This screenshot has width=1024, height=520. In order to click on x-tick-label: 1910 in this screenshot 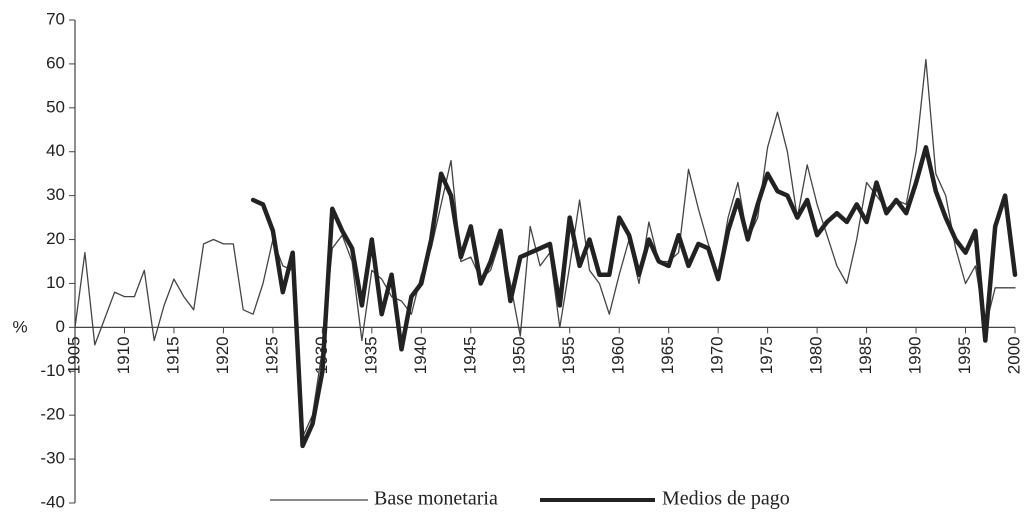, I will do `click(123, 355)`.